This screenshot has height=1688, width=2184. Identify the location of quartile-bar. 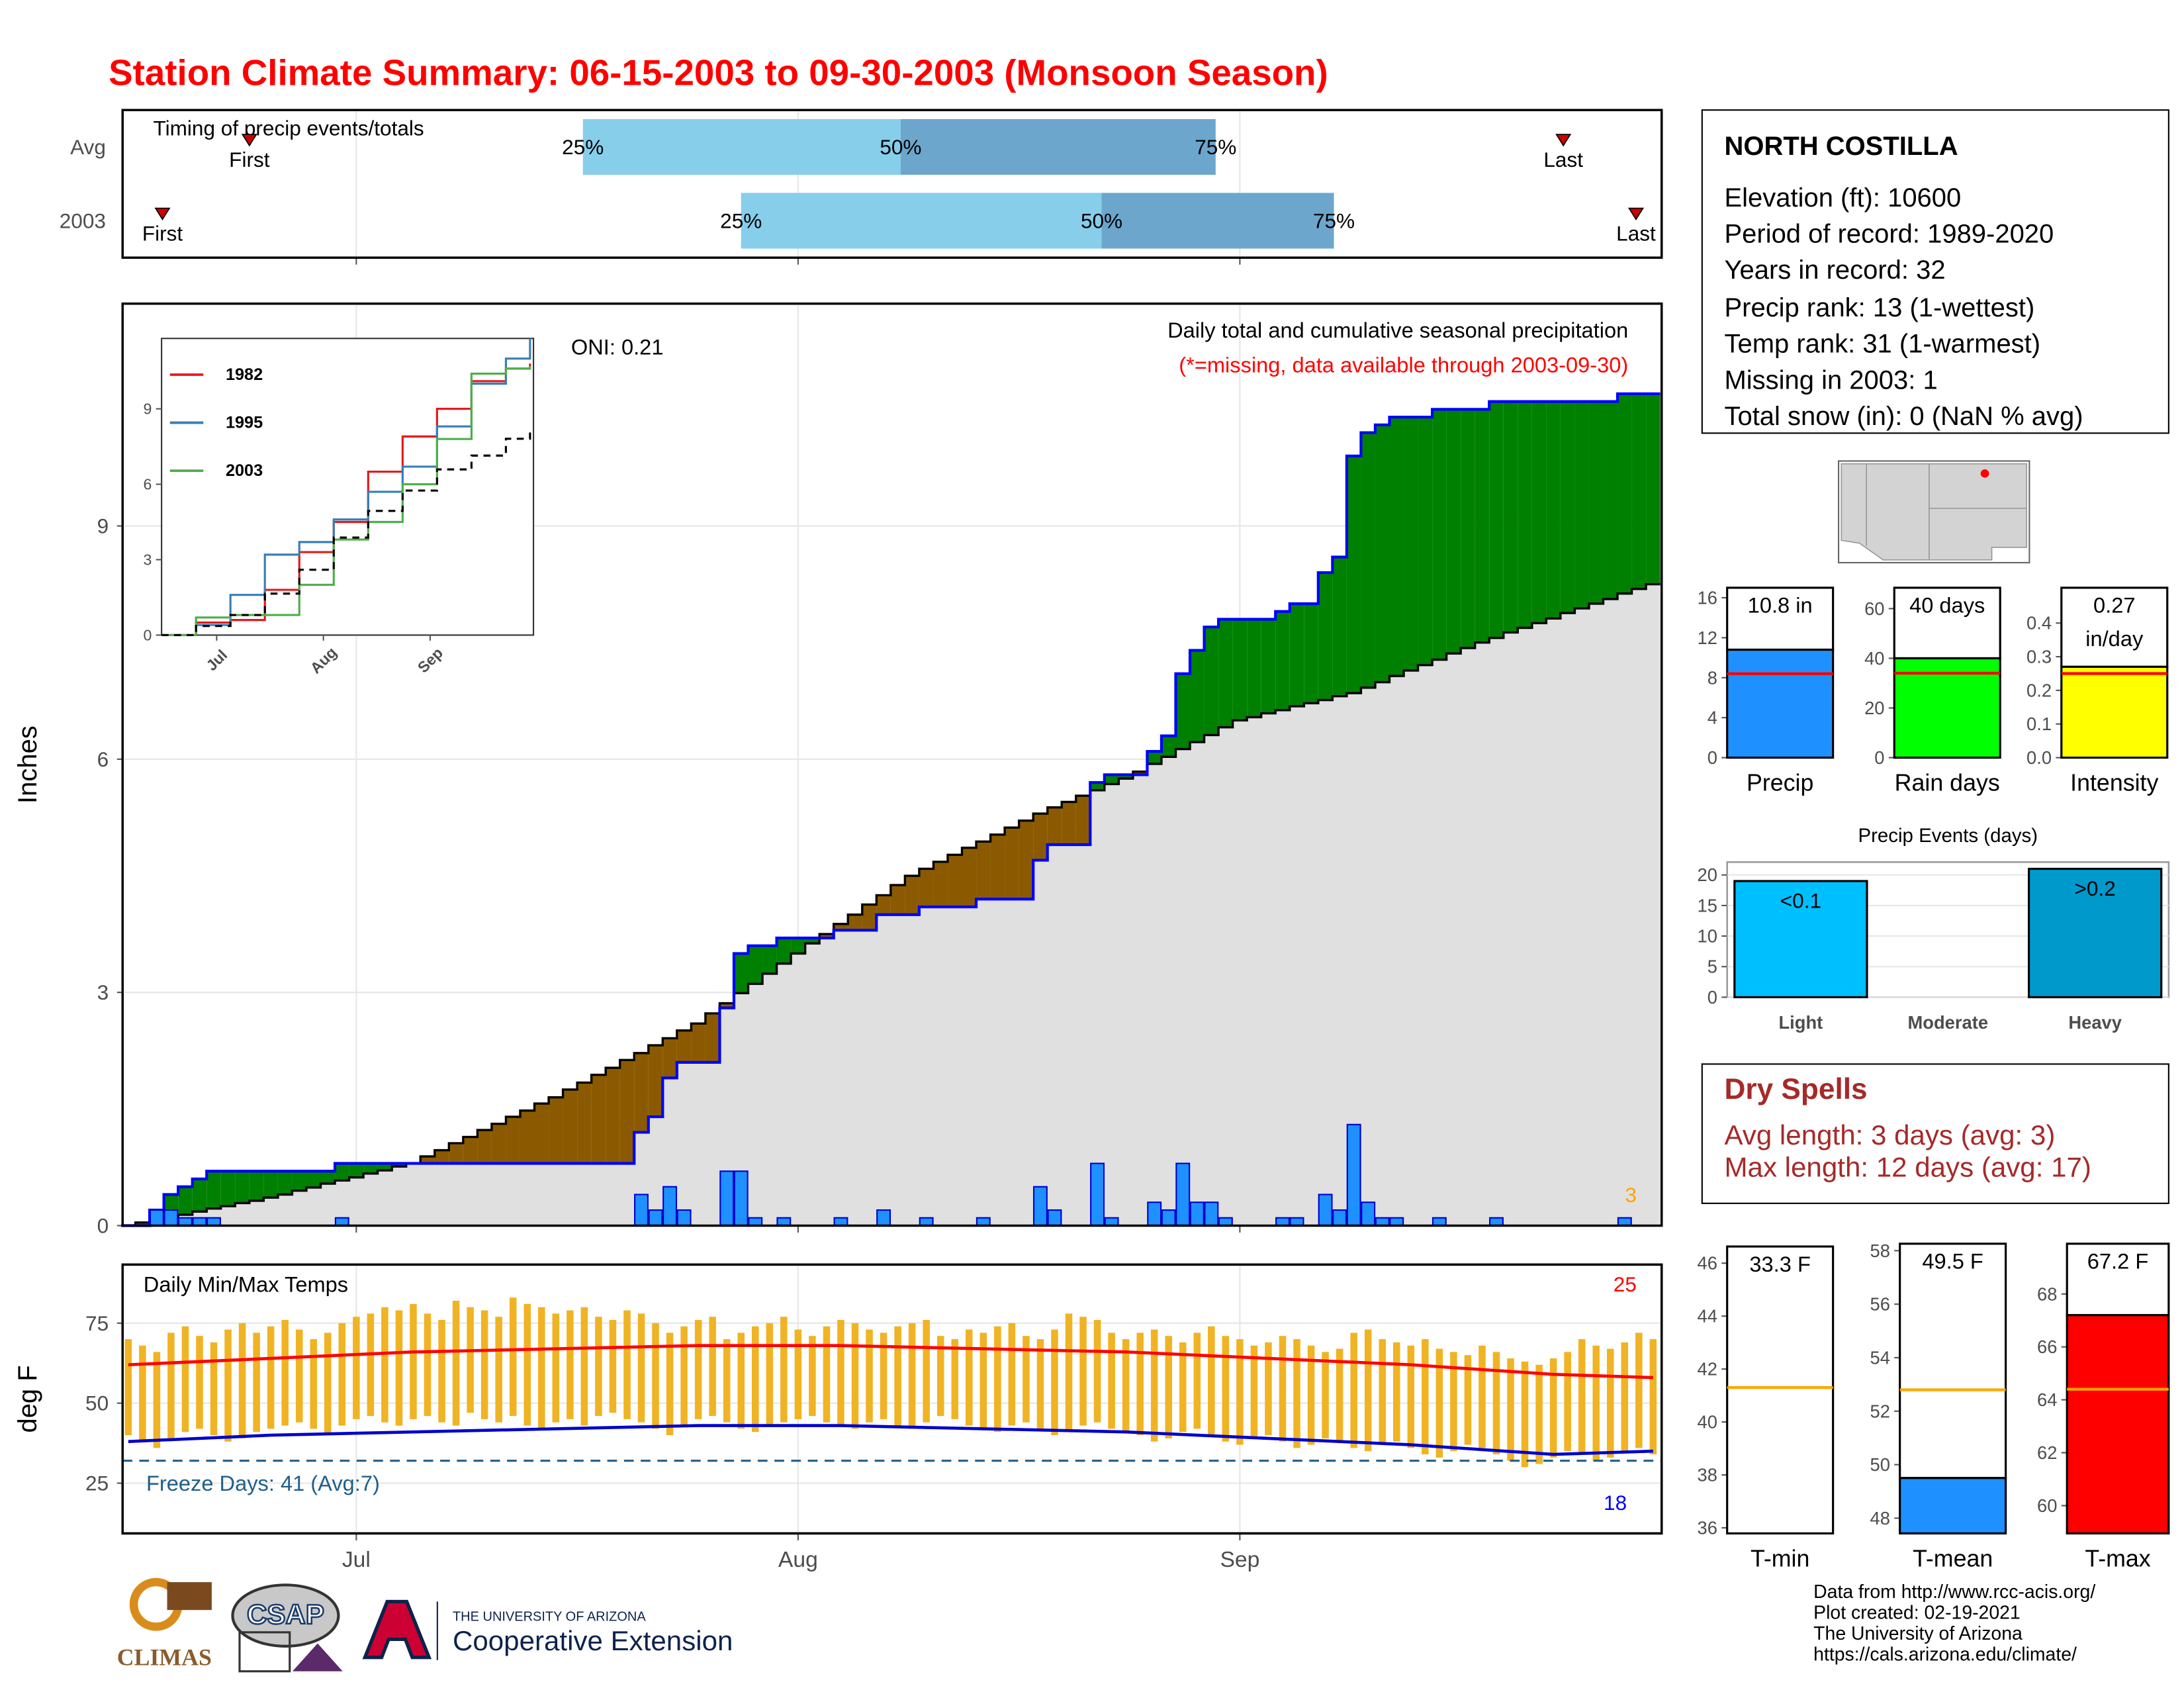
(741, 146).